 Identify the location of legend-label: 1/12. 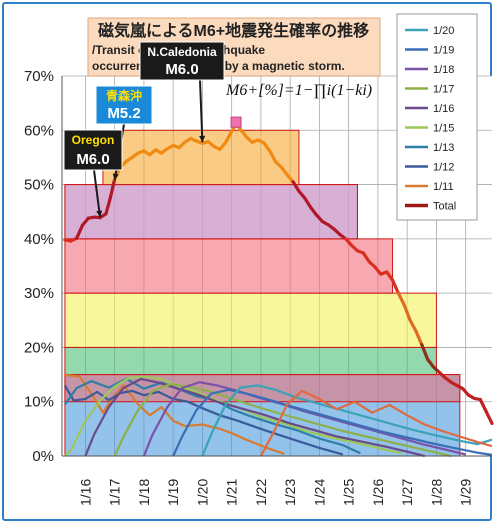
(443, 168).